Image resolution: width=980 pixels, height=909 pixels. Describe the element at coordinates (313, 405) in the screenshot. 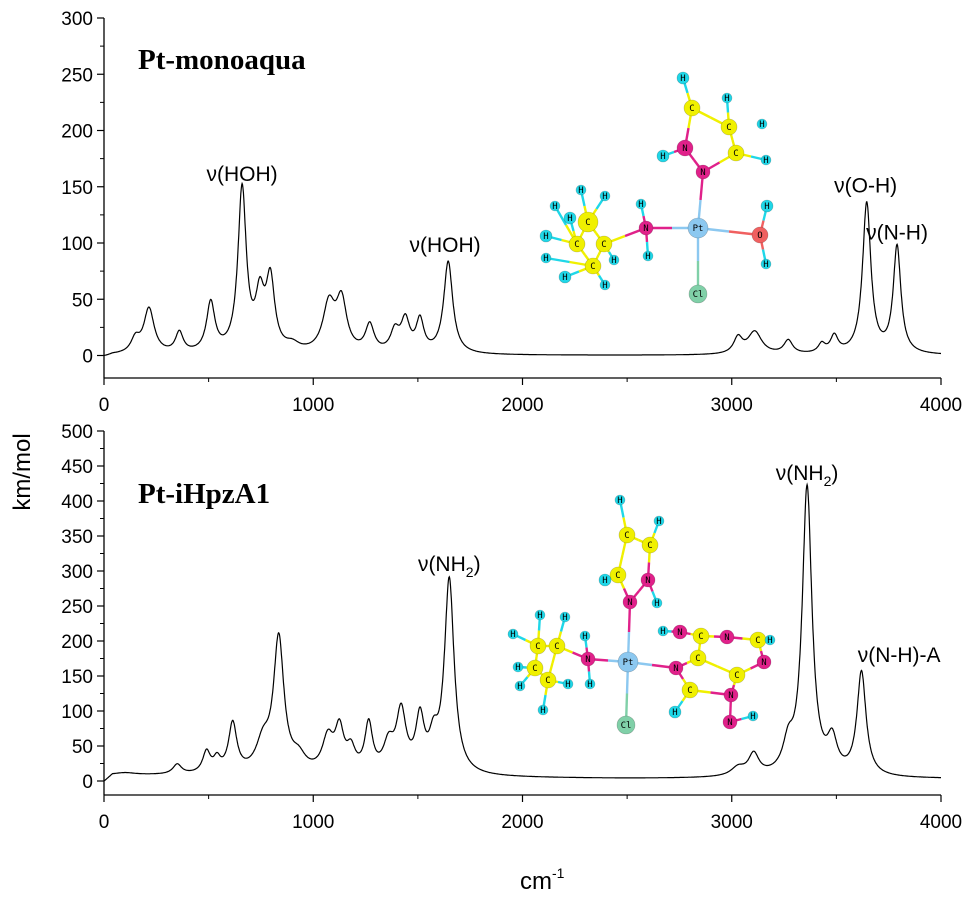

I see `x-tick-label: 1000` at that location.